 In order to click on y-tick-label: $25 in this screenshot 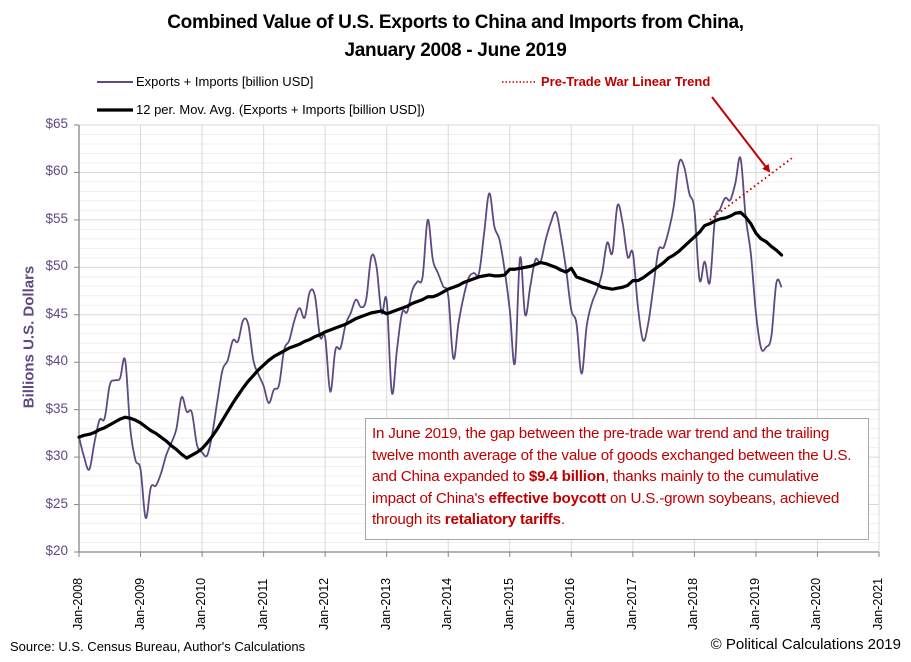, I will do `click(56, 503)`.